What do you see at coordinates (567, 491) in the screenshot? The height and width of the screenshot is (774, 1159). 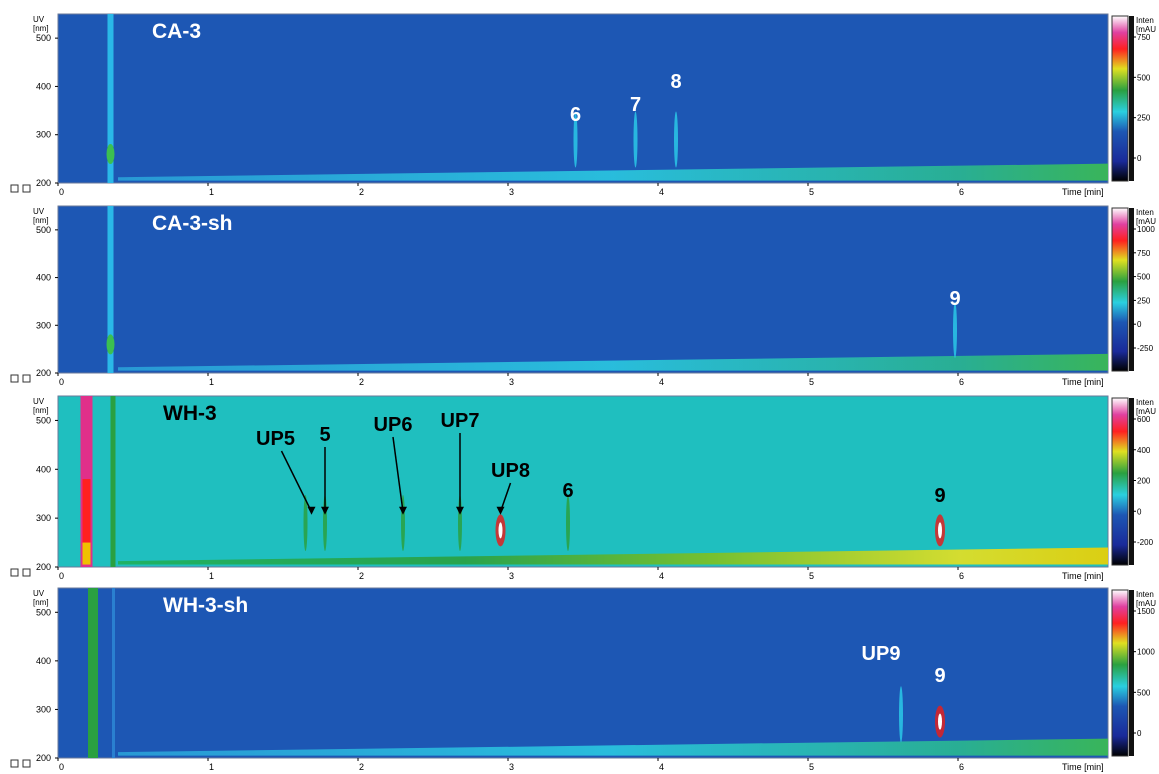 I see `peak-label: 6` at bounding box center [567, 491].